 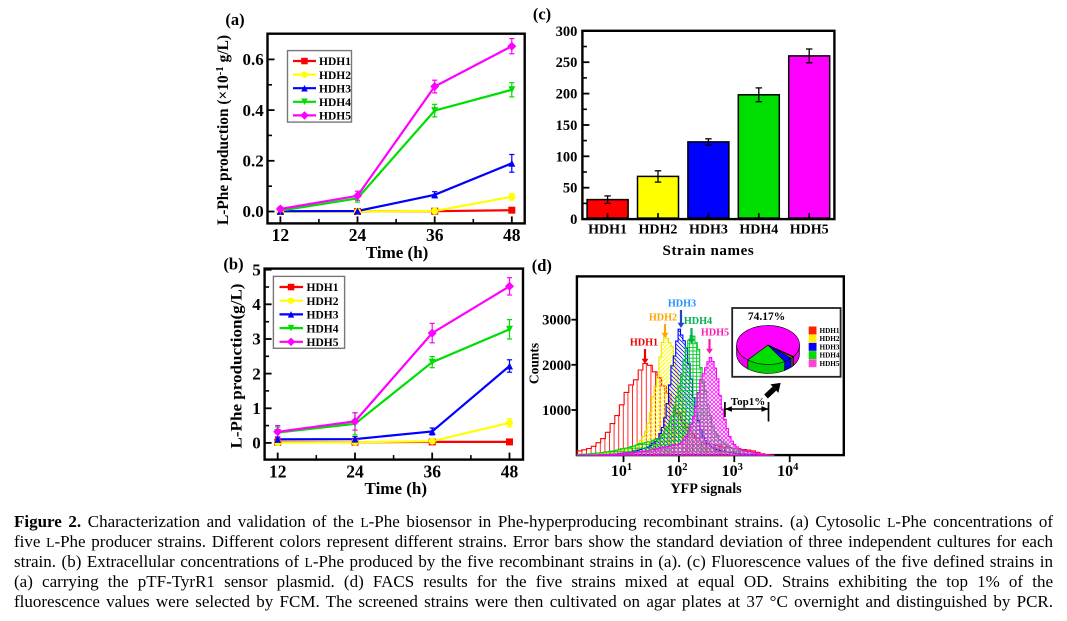 I want to click on svg-text: 100, so click(x=567, y=157).